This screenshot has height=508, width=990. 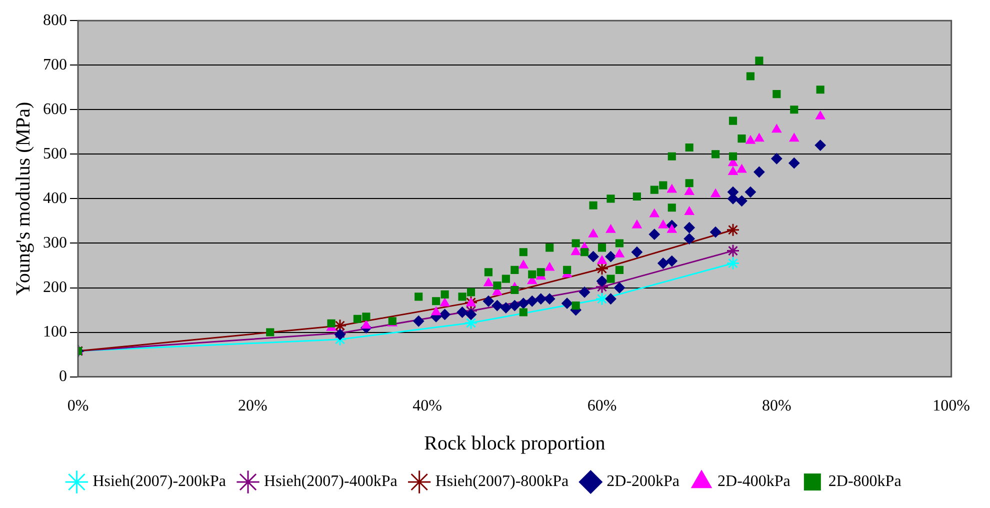 I want to click on x-tick-label: 20%, so click(x=253, y=406).